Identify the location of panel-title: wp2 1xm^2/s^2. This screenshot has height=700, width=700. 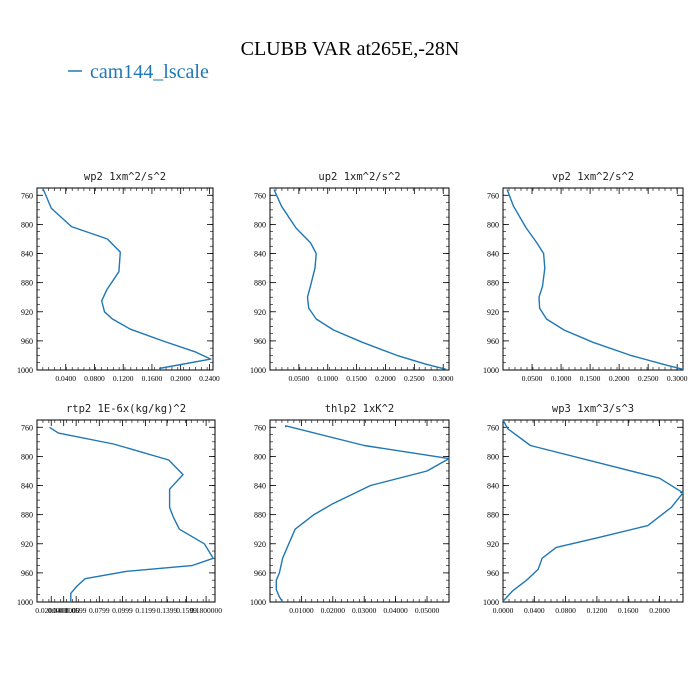
(125, 177).